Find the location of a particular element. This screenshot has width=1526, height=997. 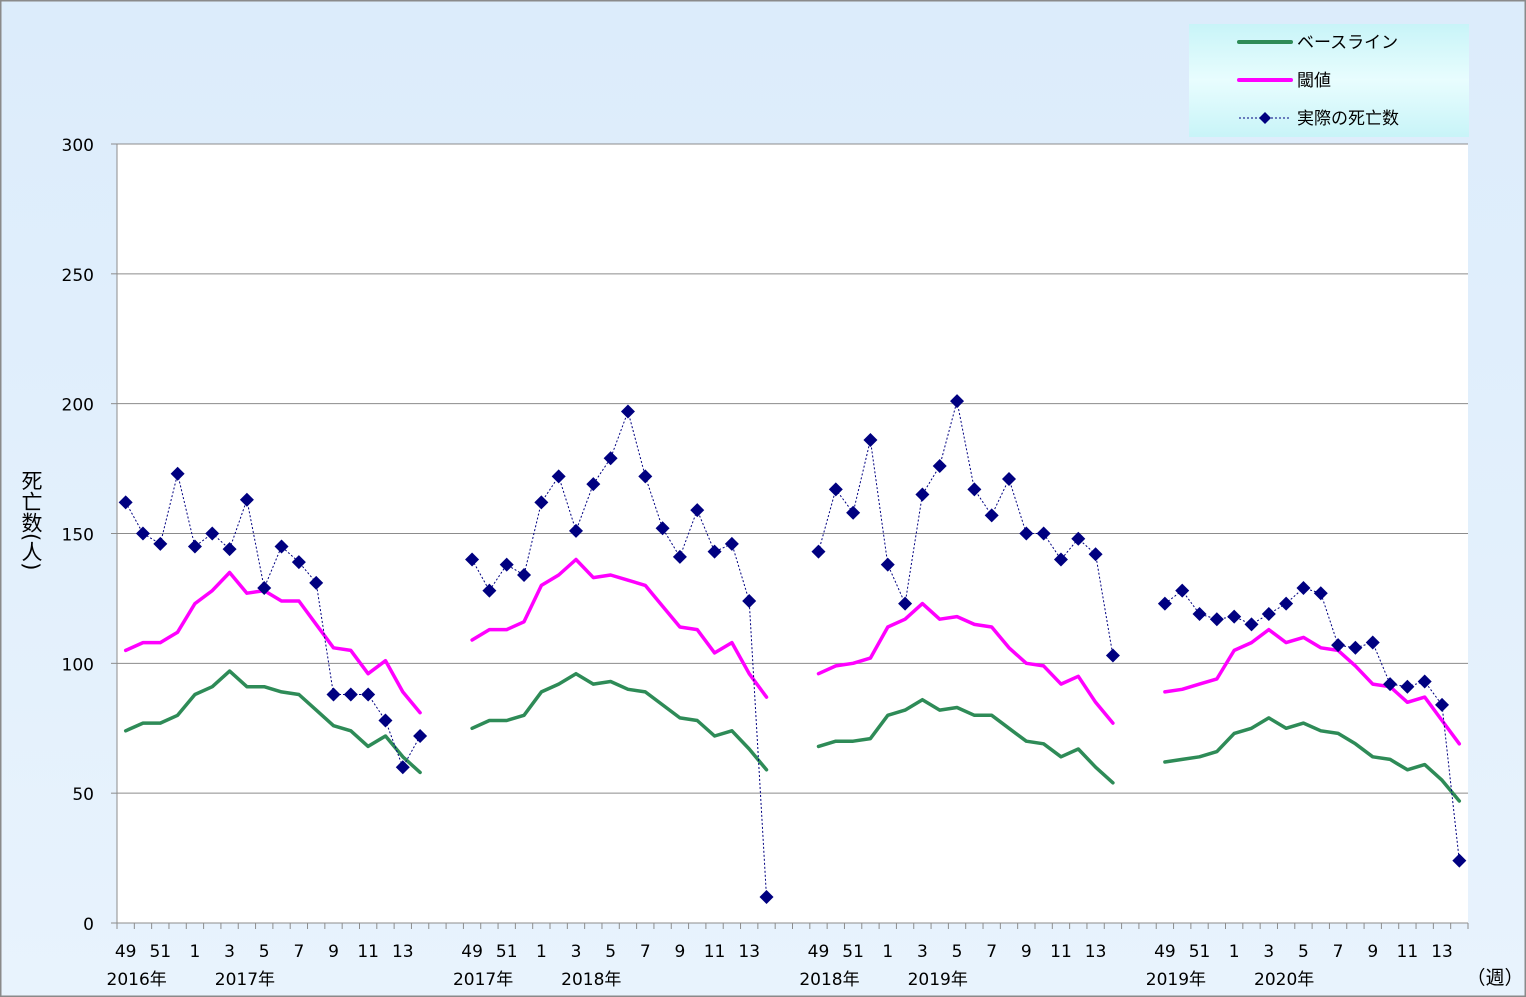

x-week-label: 9 is located at coordinates (1372, 952).